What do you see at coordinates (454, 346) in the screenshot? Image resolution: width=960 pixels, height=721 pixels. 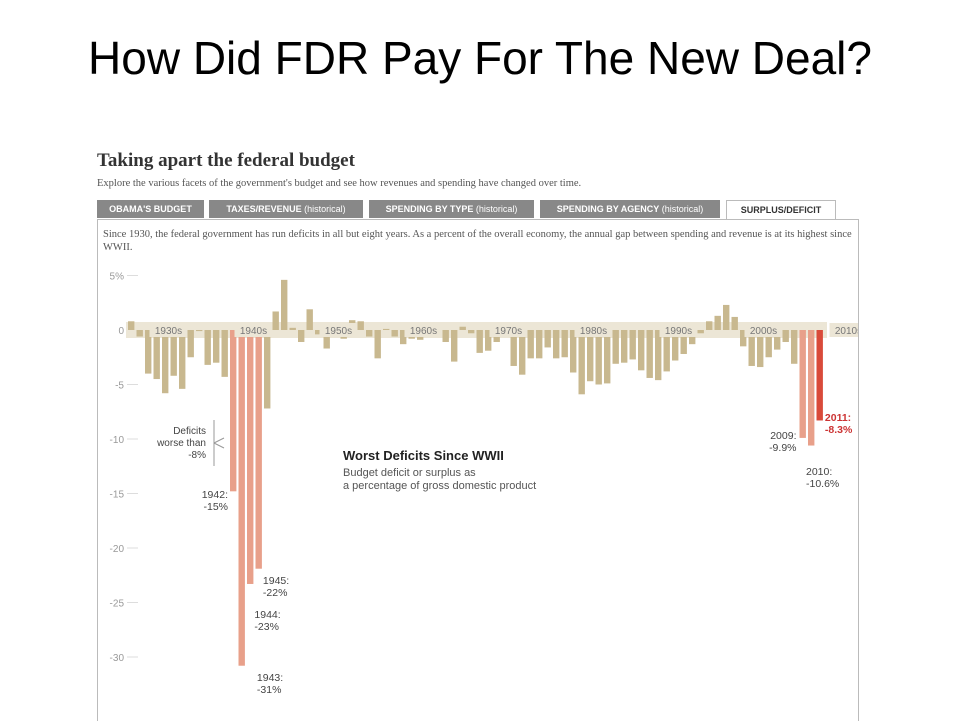 I see `bar-1968` at bounding box center [454, 346].